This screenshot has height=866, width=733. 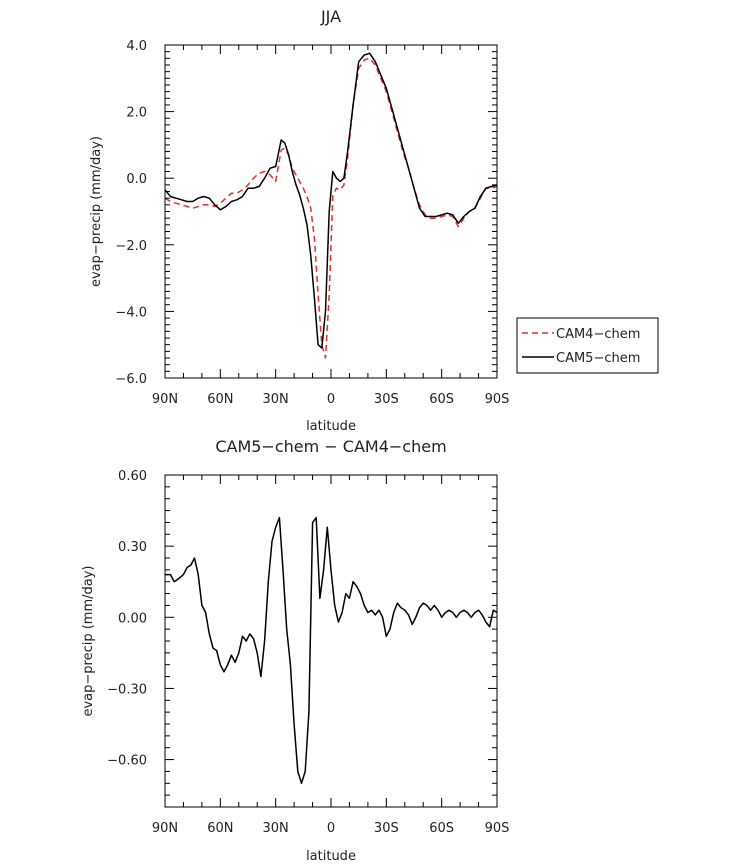 I want to click on y-tick-label: −2.0, so click(x=131, y=246).